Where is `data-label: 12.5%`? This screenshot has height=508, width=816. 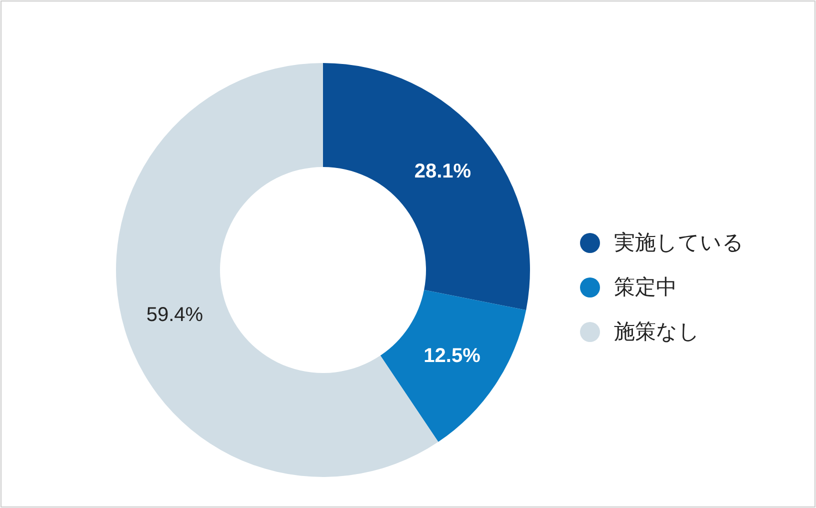 data-label: 12.5% is located at coordinates (452, 355).